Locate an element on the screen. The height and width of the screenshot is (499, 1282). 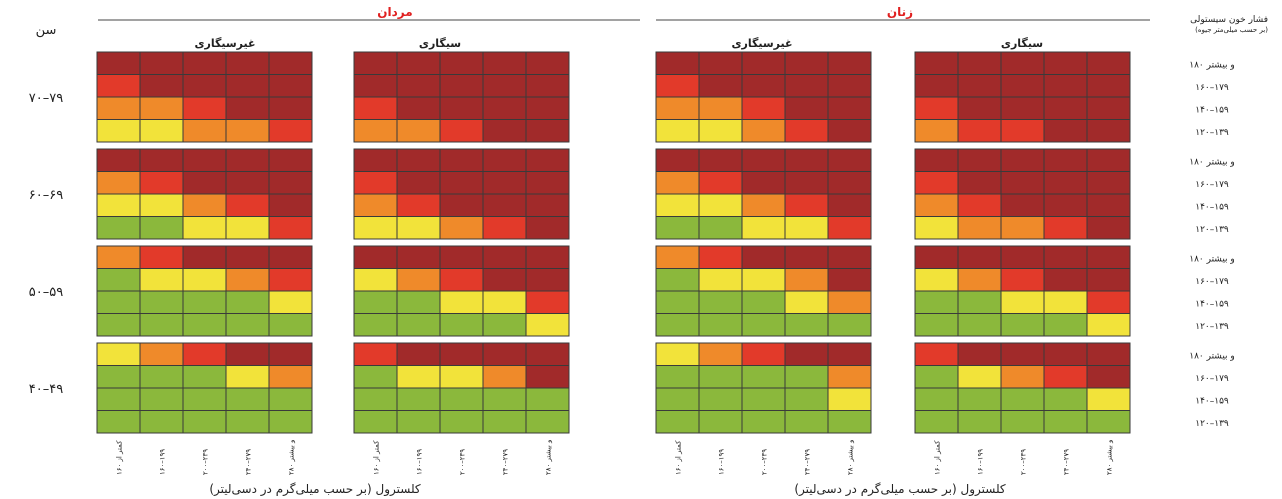
cholesterol-tick-label: ۲۸۰ و بیشتر is located at coordinates (1110, 457).